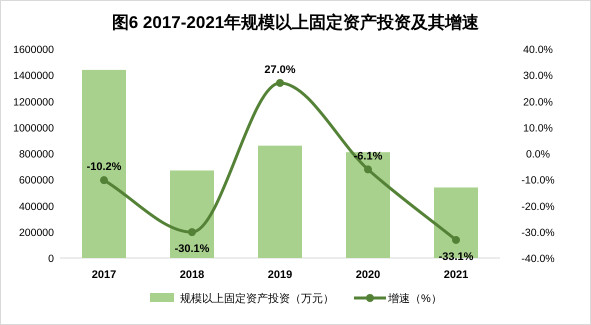 The width and height of the screenshot is (591, 325). I want to click on y2-tick-label: 10.0%, so click(538, 128).